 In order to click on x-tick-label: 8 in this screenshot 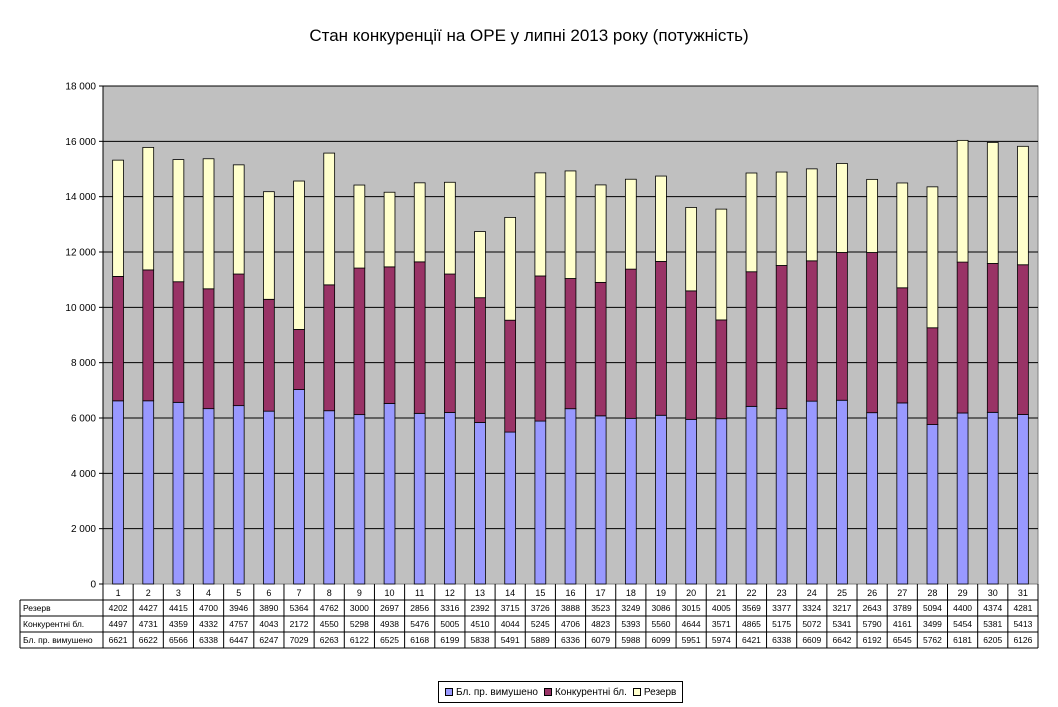, I will do `click(329, 593)`.